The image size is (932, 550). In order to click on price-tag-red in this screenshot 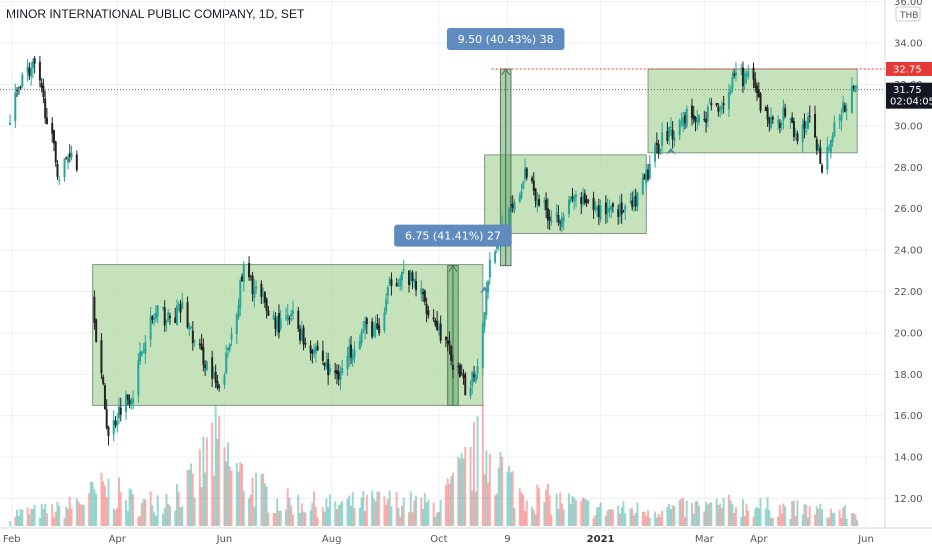, I will do `click(909, 68)`.